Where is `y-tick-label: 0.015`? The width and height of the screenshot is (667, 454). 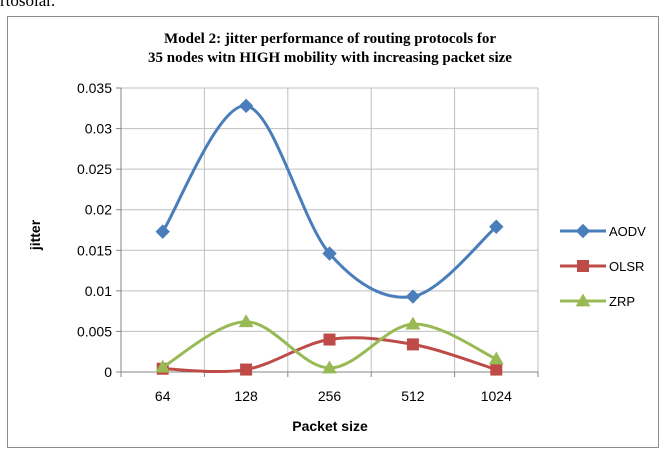 y-tick-label: 0.015 is located at coordinates (94, 250).